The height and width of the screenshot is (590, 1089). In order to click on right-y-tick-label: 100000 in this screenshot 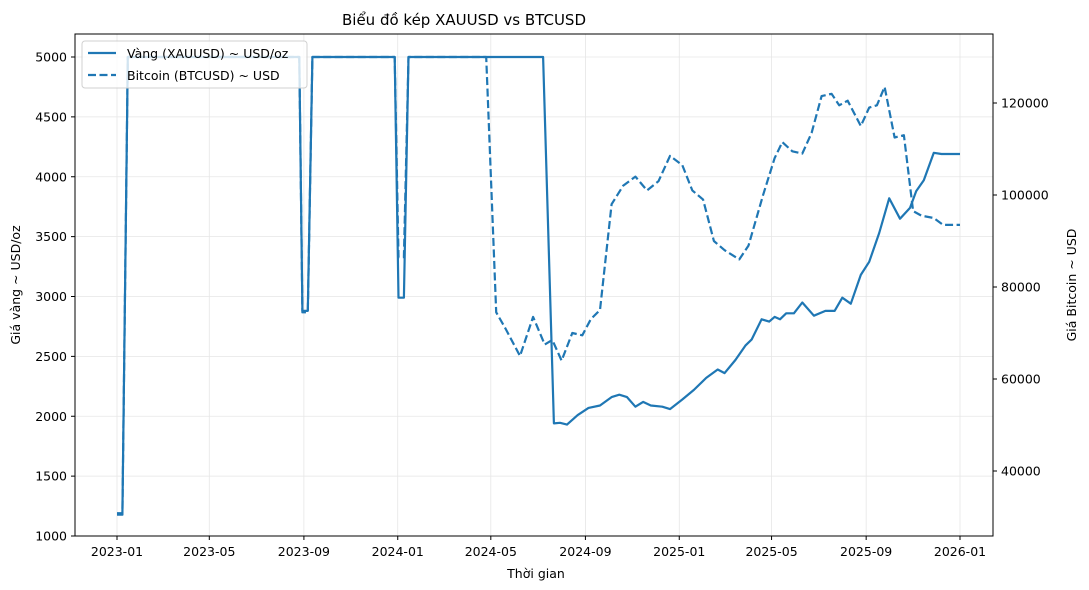, I will do `click(1025, 195)`.